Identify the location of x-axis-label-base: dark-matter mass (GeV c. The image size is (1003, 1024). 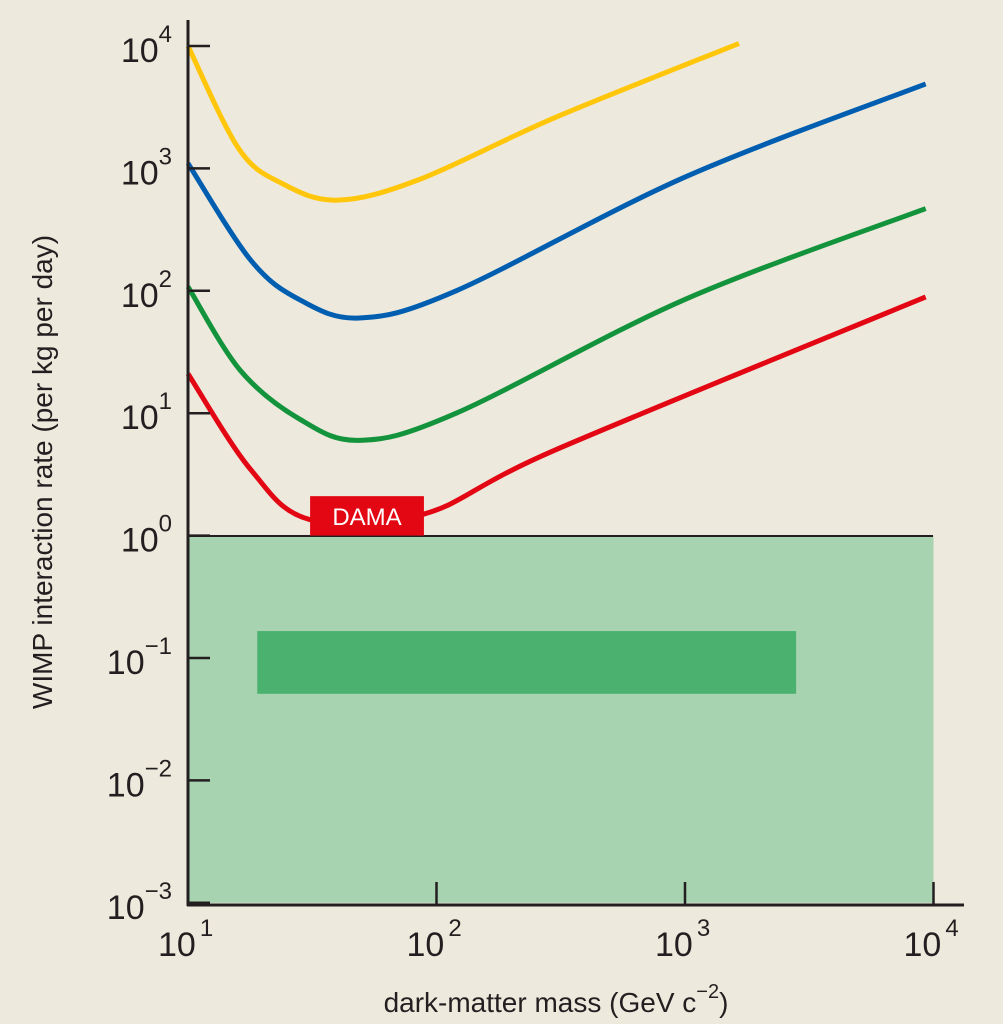
(540, 1002).